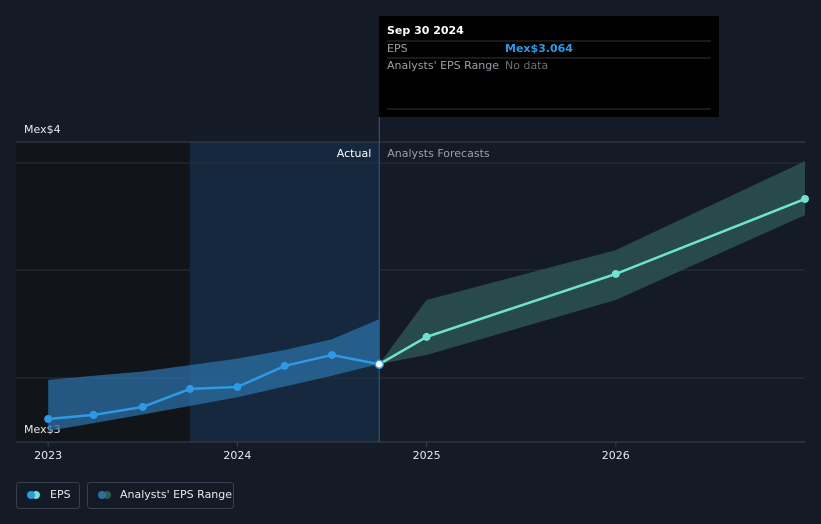 This screenshot has width=821, height=524. Describe the element at coordinates (539, 48) in the screenshot. I see `tooltip-value: Mex$3.064` at that location.